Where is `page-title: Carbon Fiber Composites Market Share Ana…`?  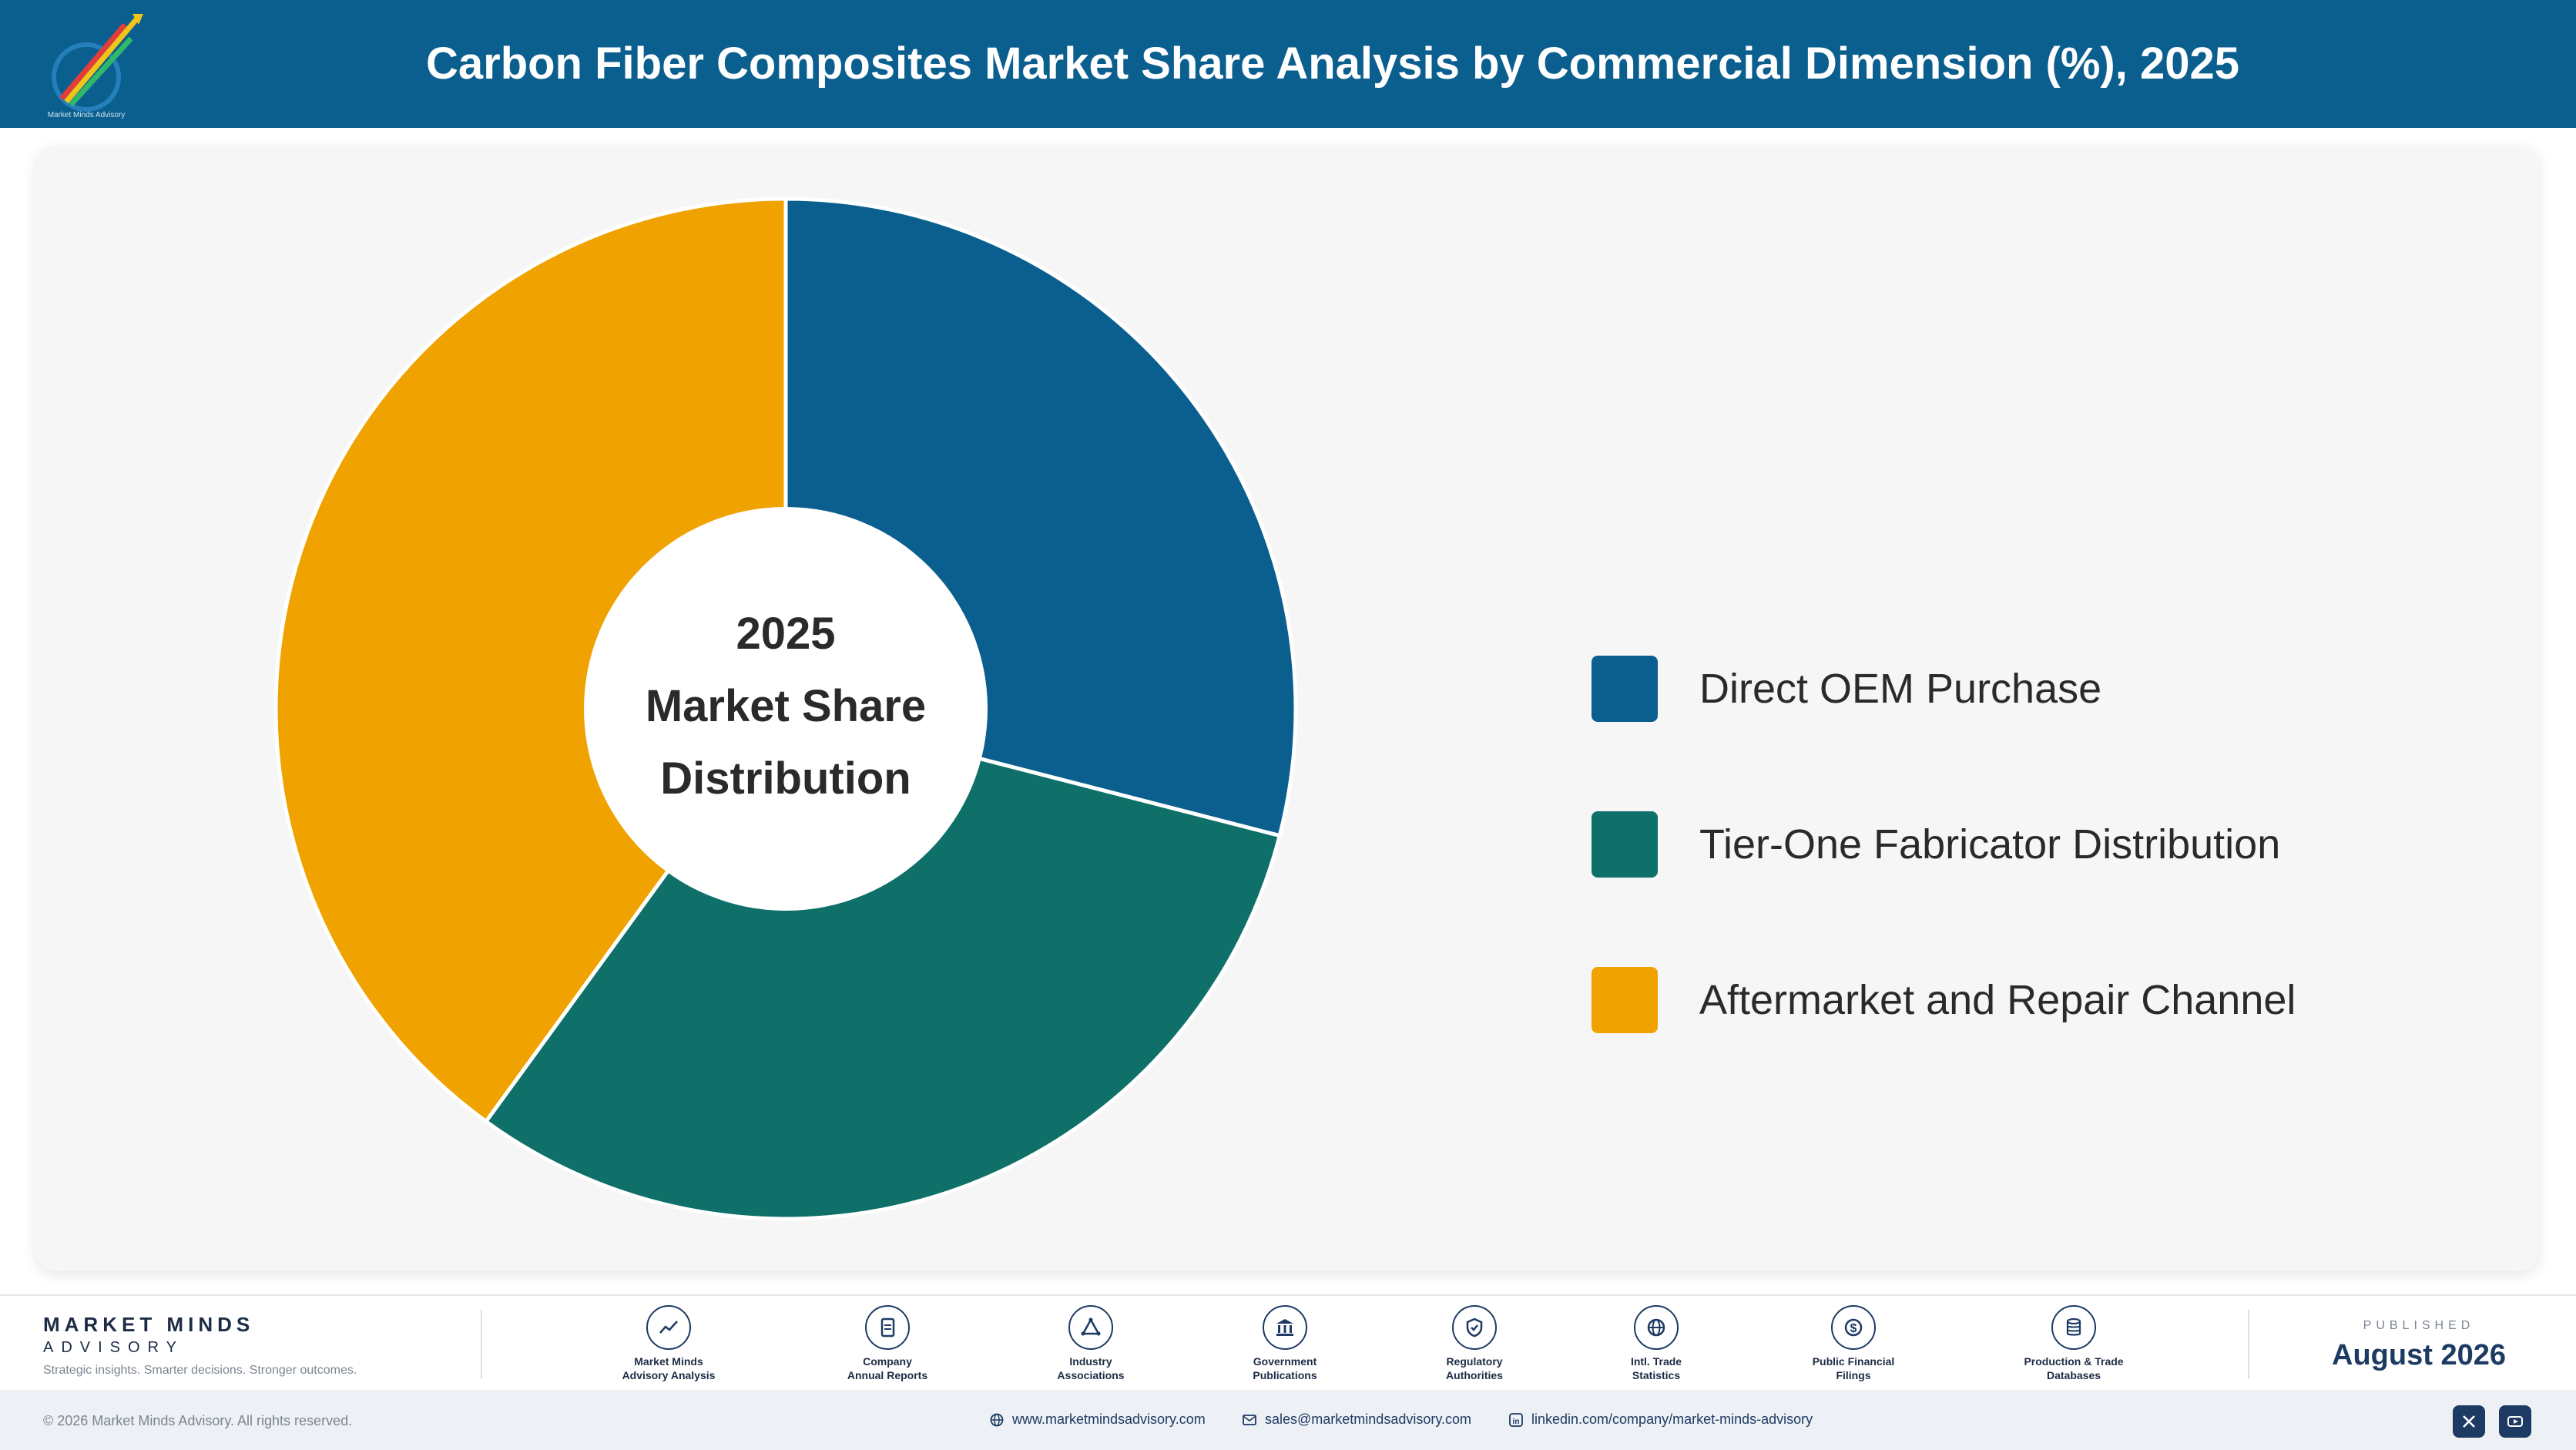 page-title: Carbon Fiber Composites Market Share Ana… is located at coordinates (1332, 64).